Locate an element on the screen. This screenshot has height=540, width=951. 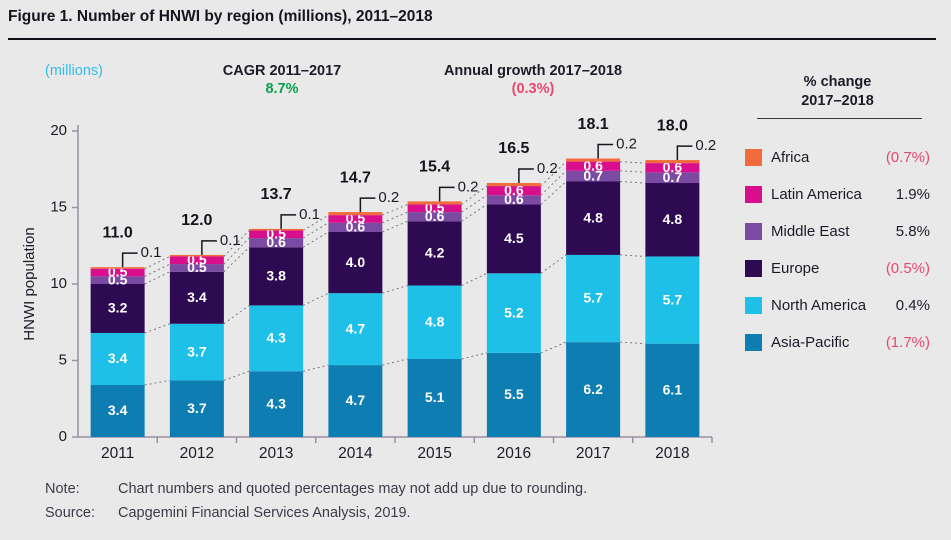
annual-growth-value: (0.3%) is located at coordinates (533, 89).